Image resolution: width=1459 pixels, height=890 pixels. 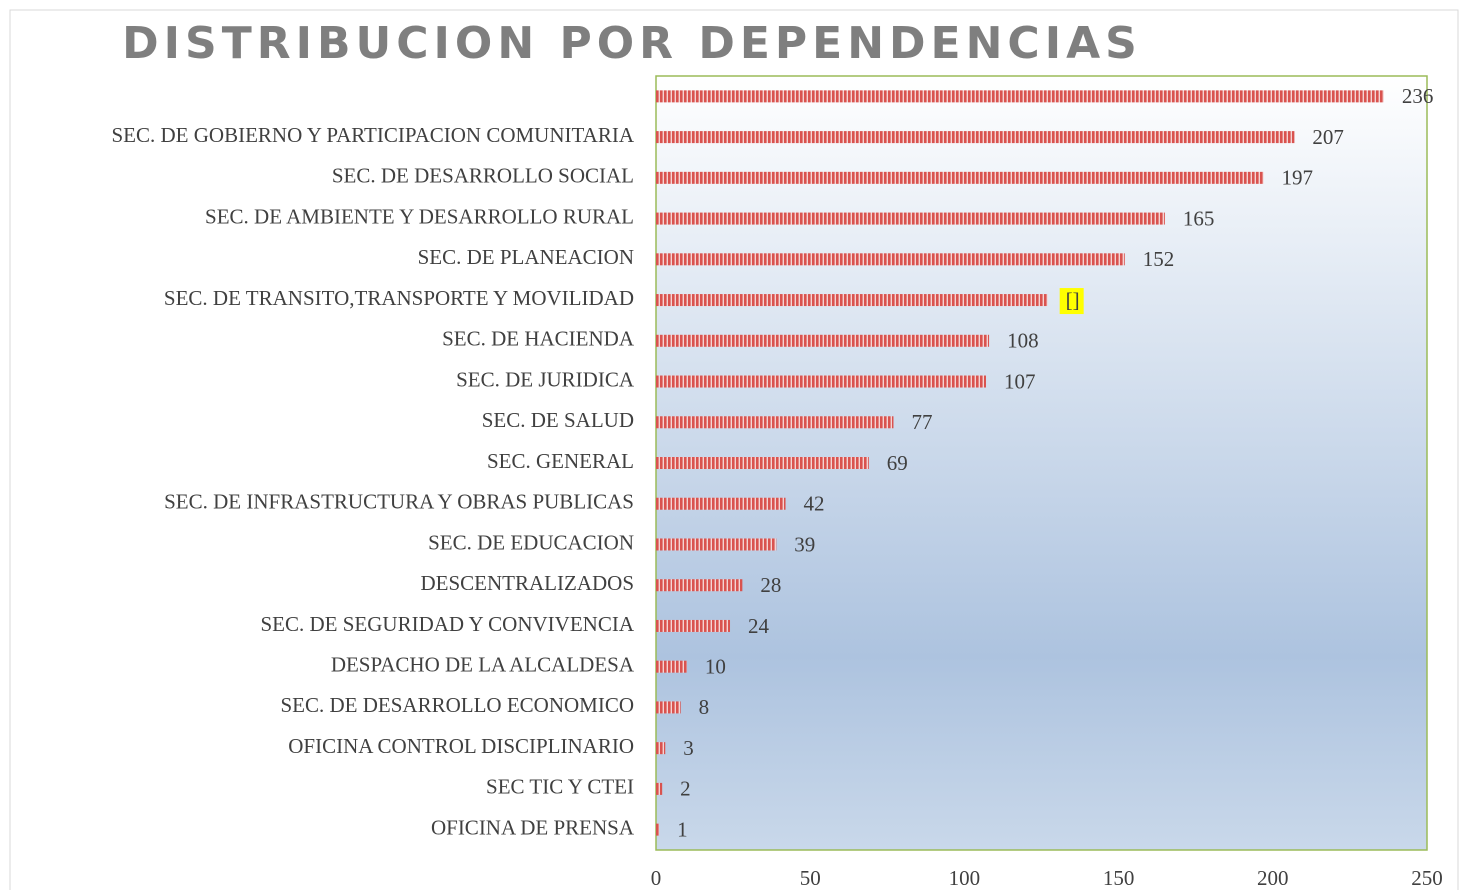 What do you see at coordinates (1119, 878) in the screenshot?
I see `x-tick-label: 150` at bounding box center [1119, 878].